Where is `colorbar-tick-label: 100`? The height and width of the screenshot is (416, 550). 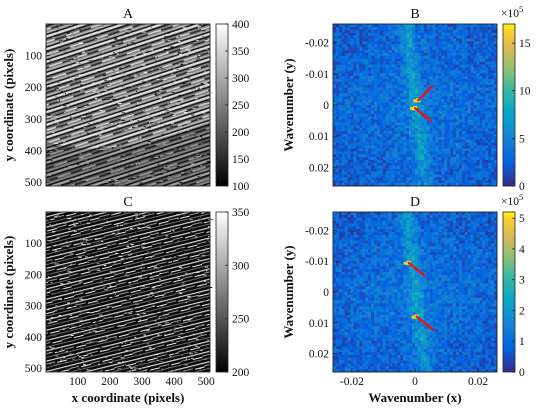 colorbar-tick-label: 100 is located at coordinates (241, 187).